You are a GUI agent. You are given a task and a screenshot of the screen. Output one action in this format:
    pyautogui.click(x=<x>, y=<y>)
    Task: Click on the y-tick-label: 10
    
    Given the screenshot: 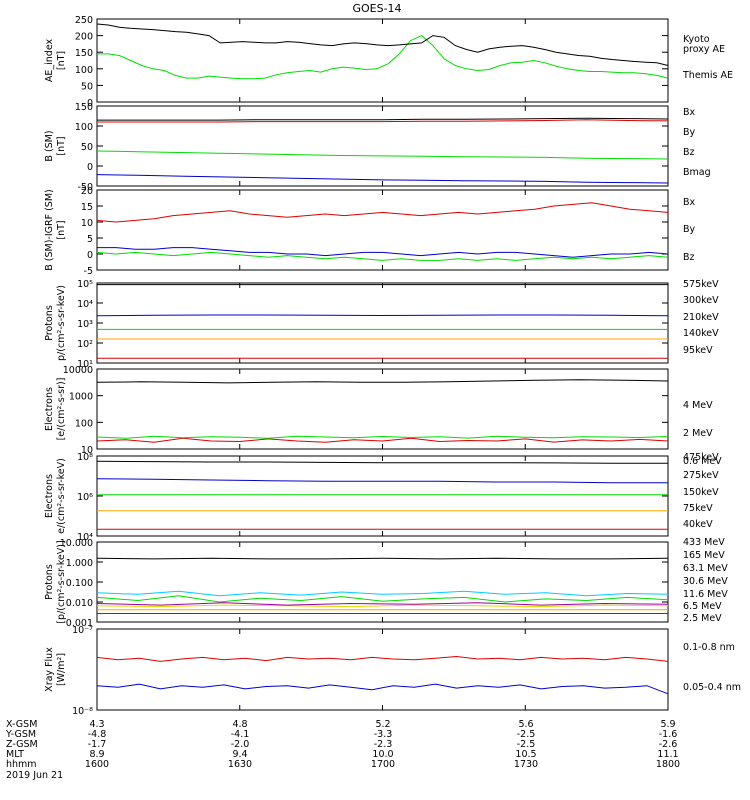 What is the action you would take?
    pyautogui.click(x=87, y=223)
    